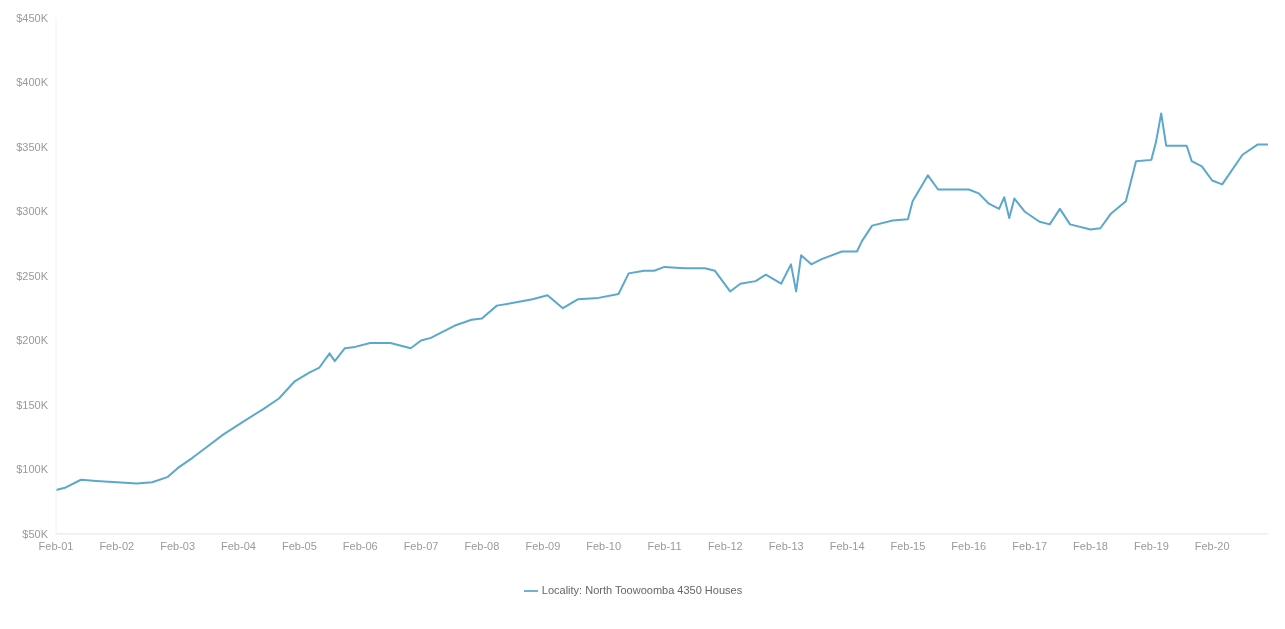 The width and height of the screenshot is (1285, 629). What do you see at coordinates (32, 146) in the screenshot?
I see `y-tick-label: $350K` at bounding box center [32, 146].